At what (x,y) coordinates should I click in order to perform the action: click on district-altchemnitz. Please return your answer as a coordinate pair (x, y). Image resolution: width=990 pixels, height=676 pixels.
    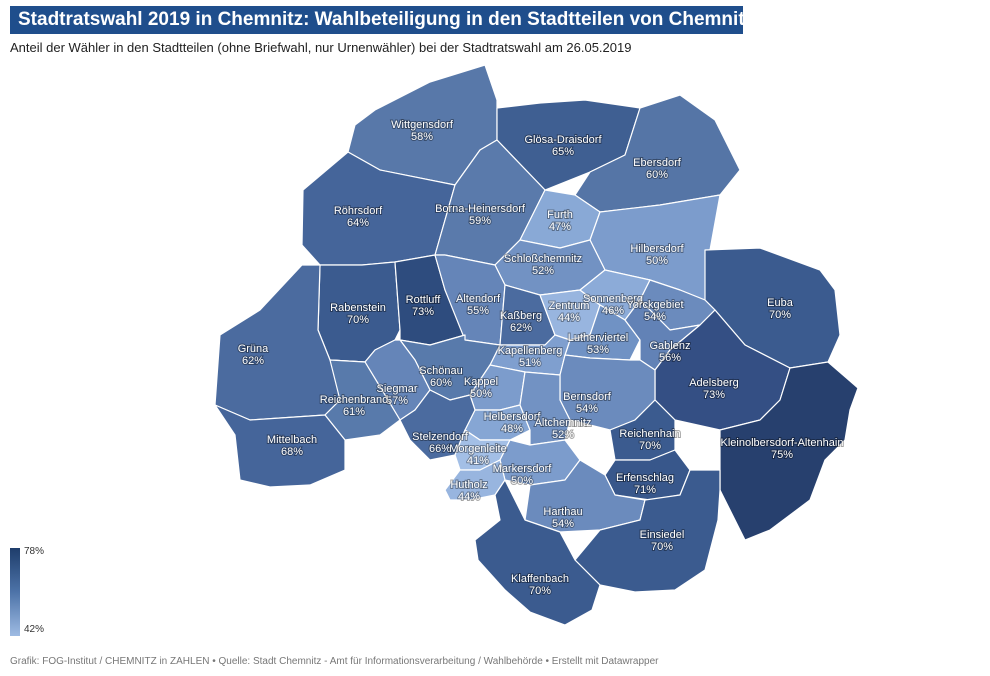
    Looking at the image, I should click on (545, 408).